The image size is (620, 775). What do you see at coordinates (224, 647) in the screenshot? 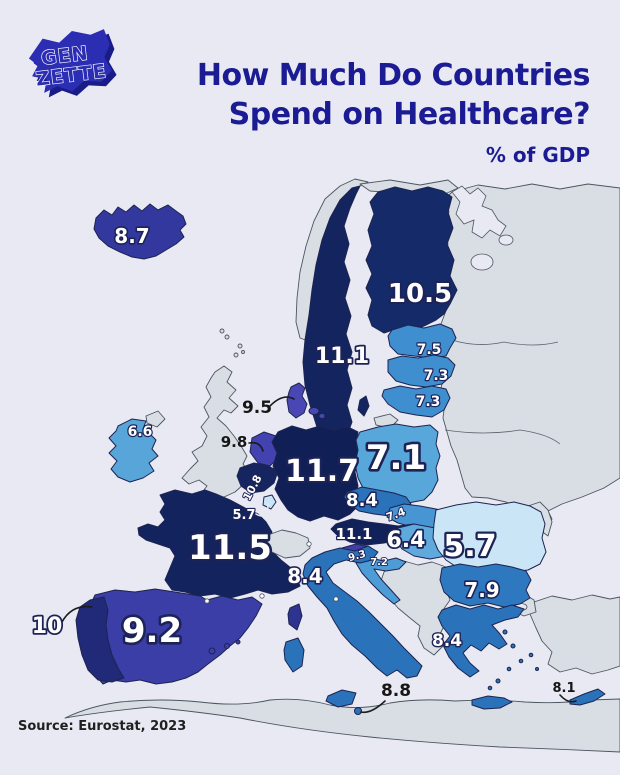
I see `balearic-islands` at bounding box center [224, 647].